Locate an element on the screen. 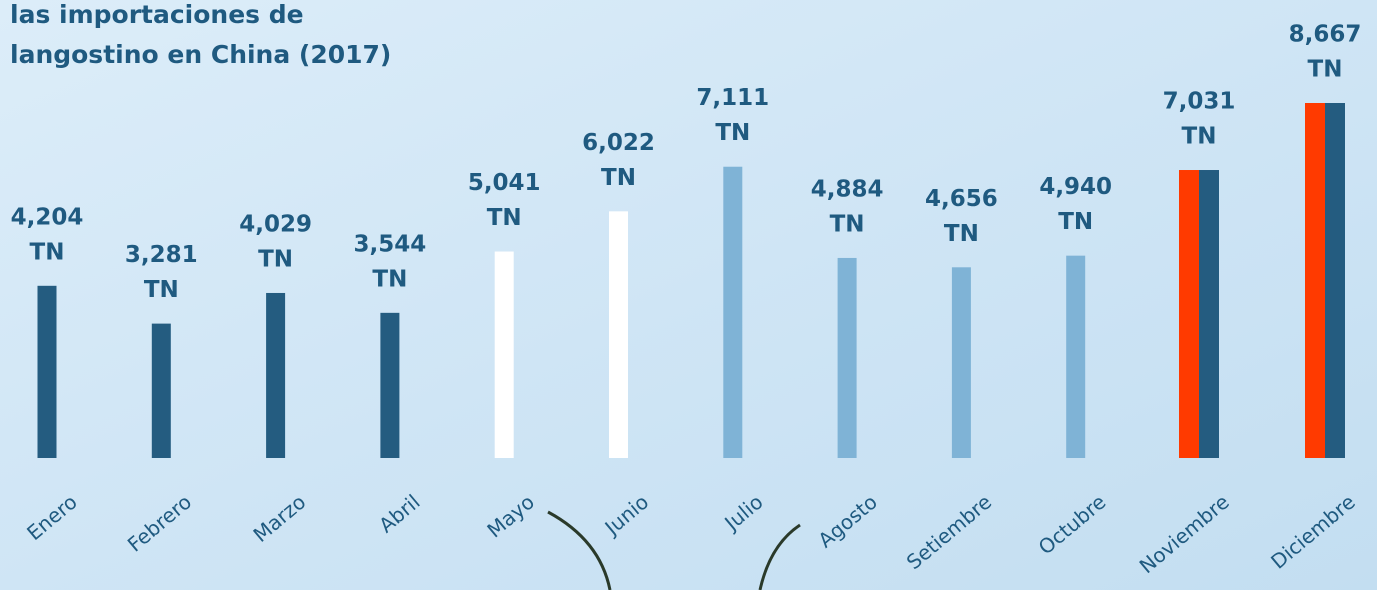  data-label: 3,544 is located at coordinates (390, 244).